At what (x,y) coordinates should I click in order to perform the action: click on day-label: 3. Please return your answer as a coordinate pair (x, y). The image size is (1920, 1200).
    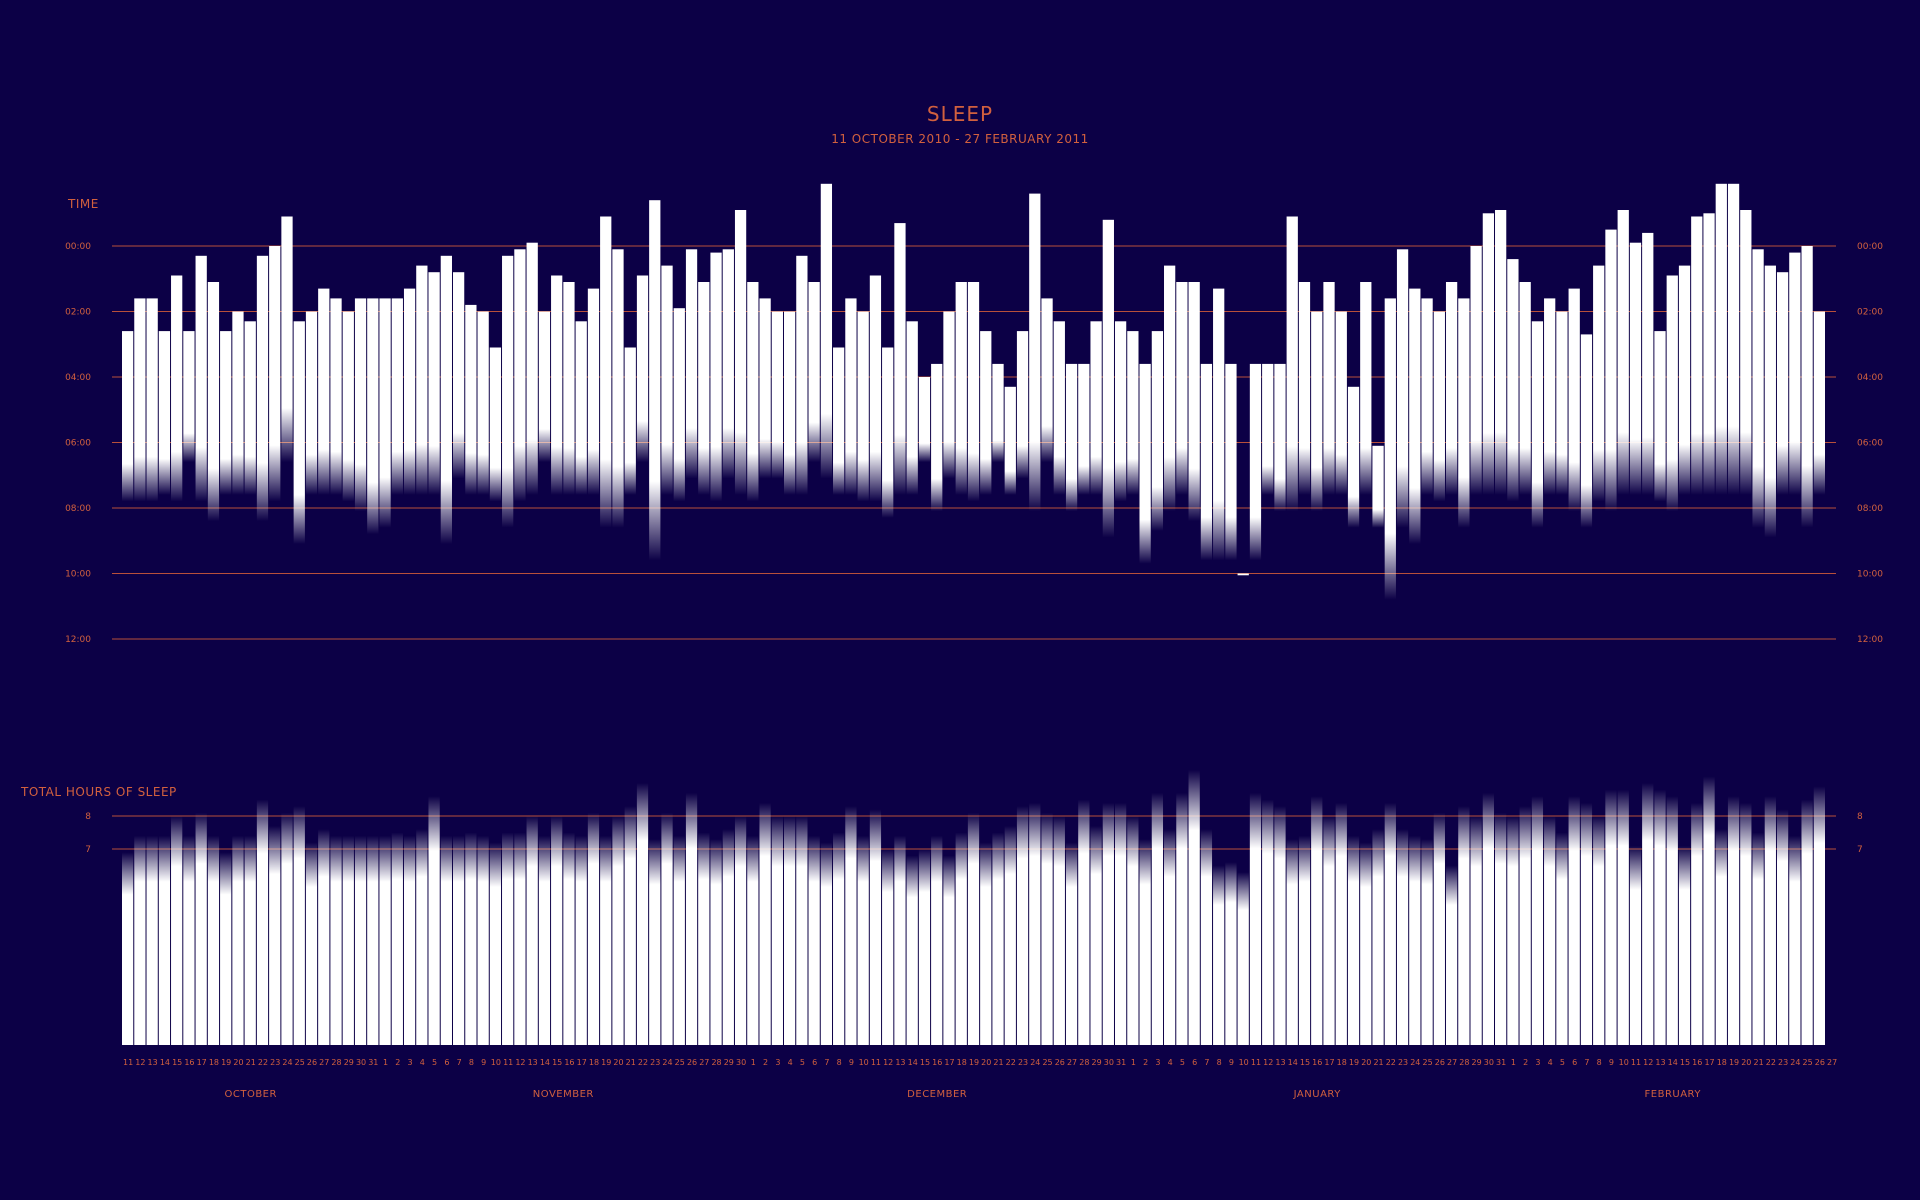
    Looking at the image, I should click on (410, 1062).